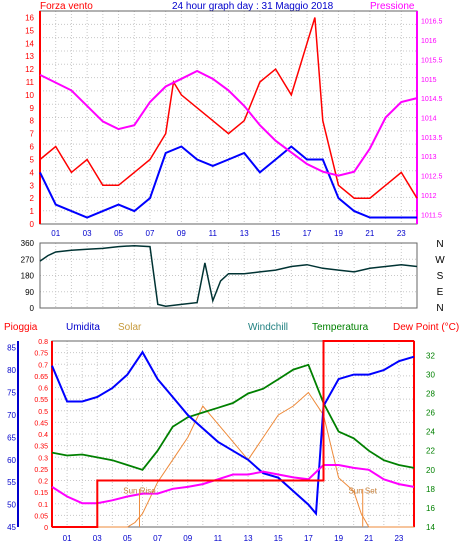 This screenshot has width=466, height=555. Describe the element at coordinates (28, 243) in the screenshot. I see `direction-y-tick-label: 360` at that location.